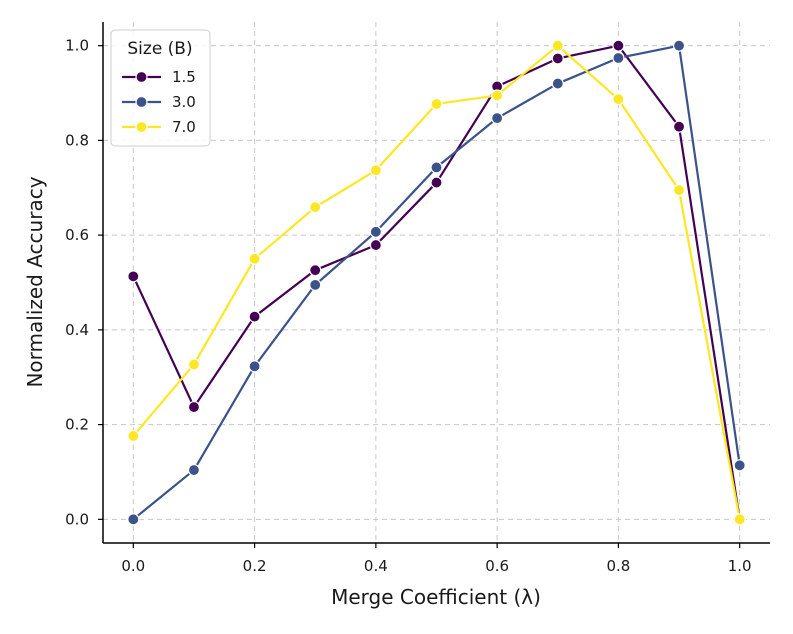 The height and width of the screenshot is (634, 793). Describe the element at coordinates (255, 566) in the screenshot. I see `x-tick-label: 0.2` at that location.